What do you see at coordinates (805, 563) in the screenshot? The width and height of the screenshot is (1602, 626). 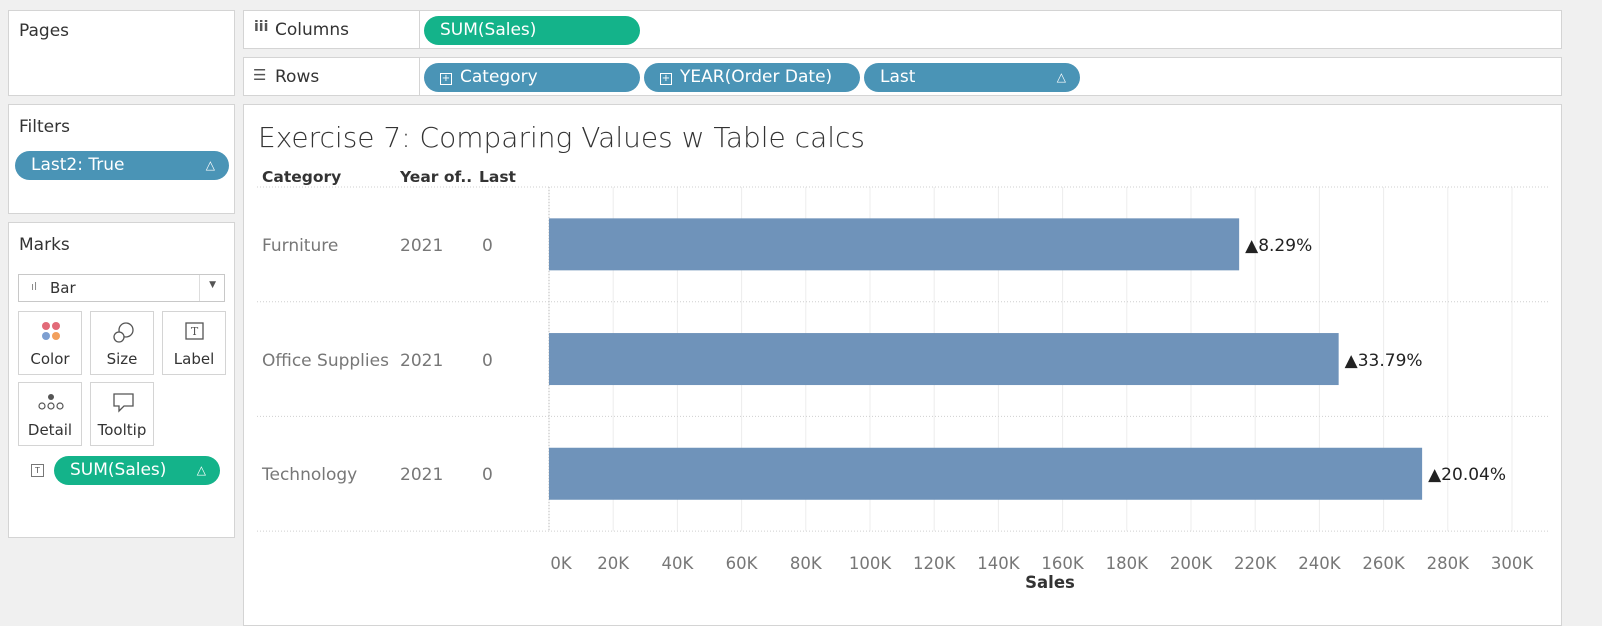 I see `x-tick-label: 80K` at bounding box center [805, 563].